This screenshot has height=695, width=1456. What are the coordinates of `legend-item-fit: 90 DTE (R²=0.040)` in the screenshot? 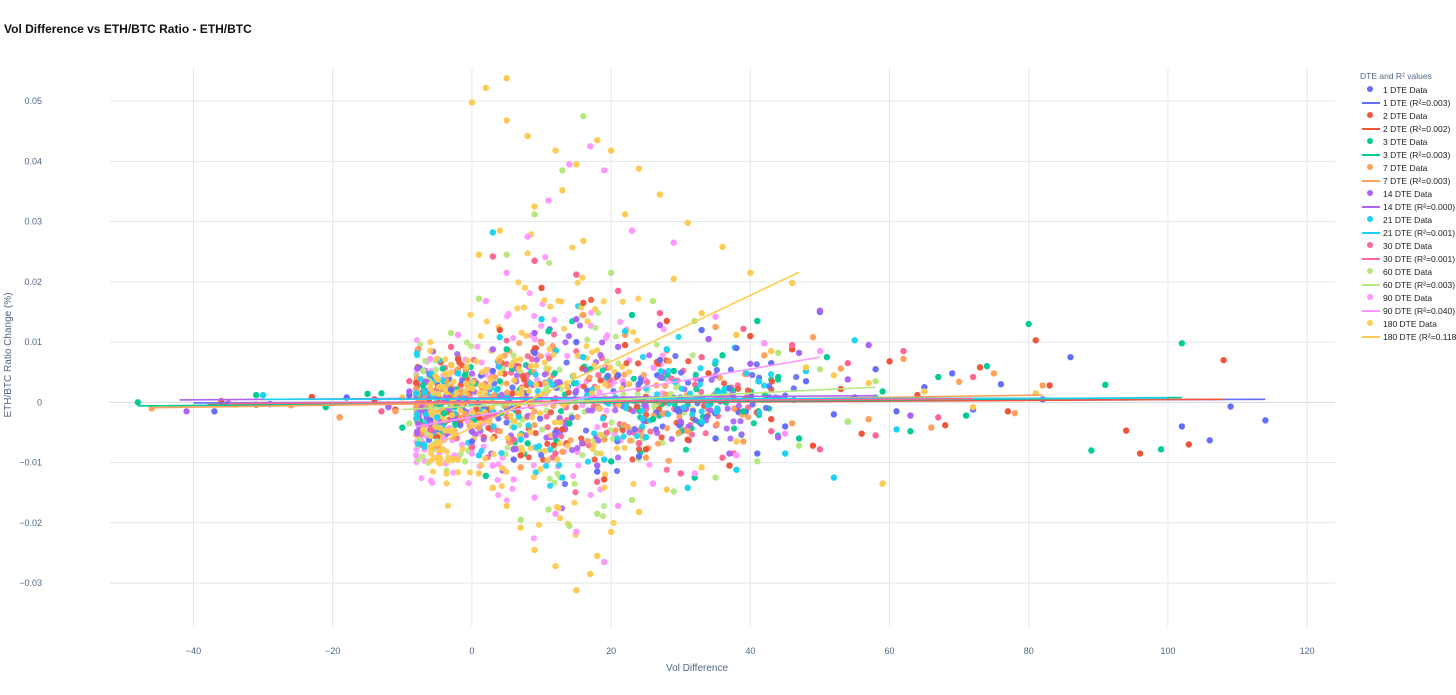 It's located at (1408, 310).